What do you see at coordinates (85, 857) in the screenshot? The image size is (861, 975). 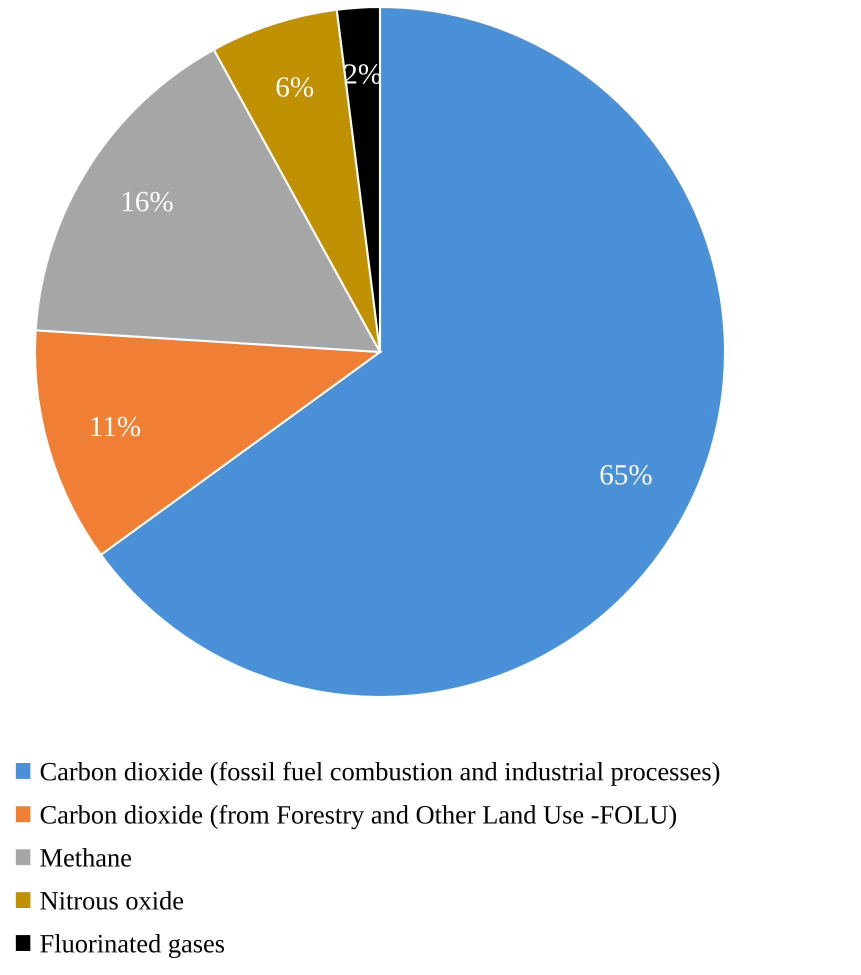 I see `legend-label: Methane` at bounding box center [85, 857].